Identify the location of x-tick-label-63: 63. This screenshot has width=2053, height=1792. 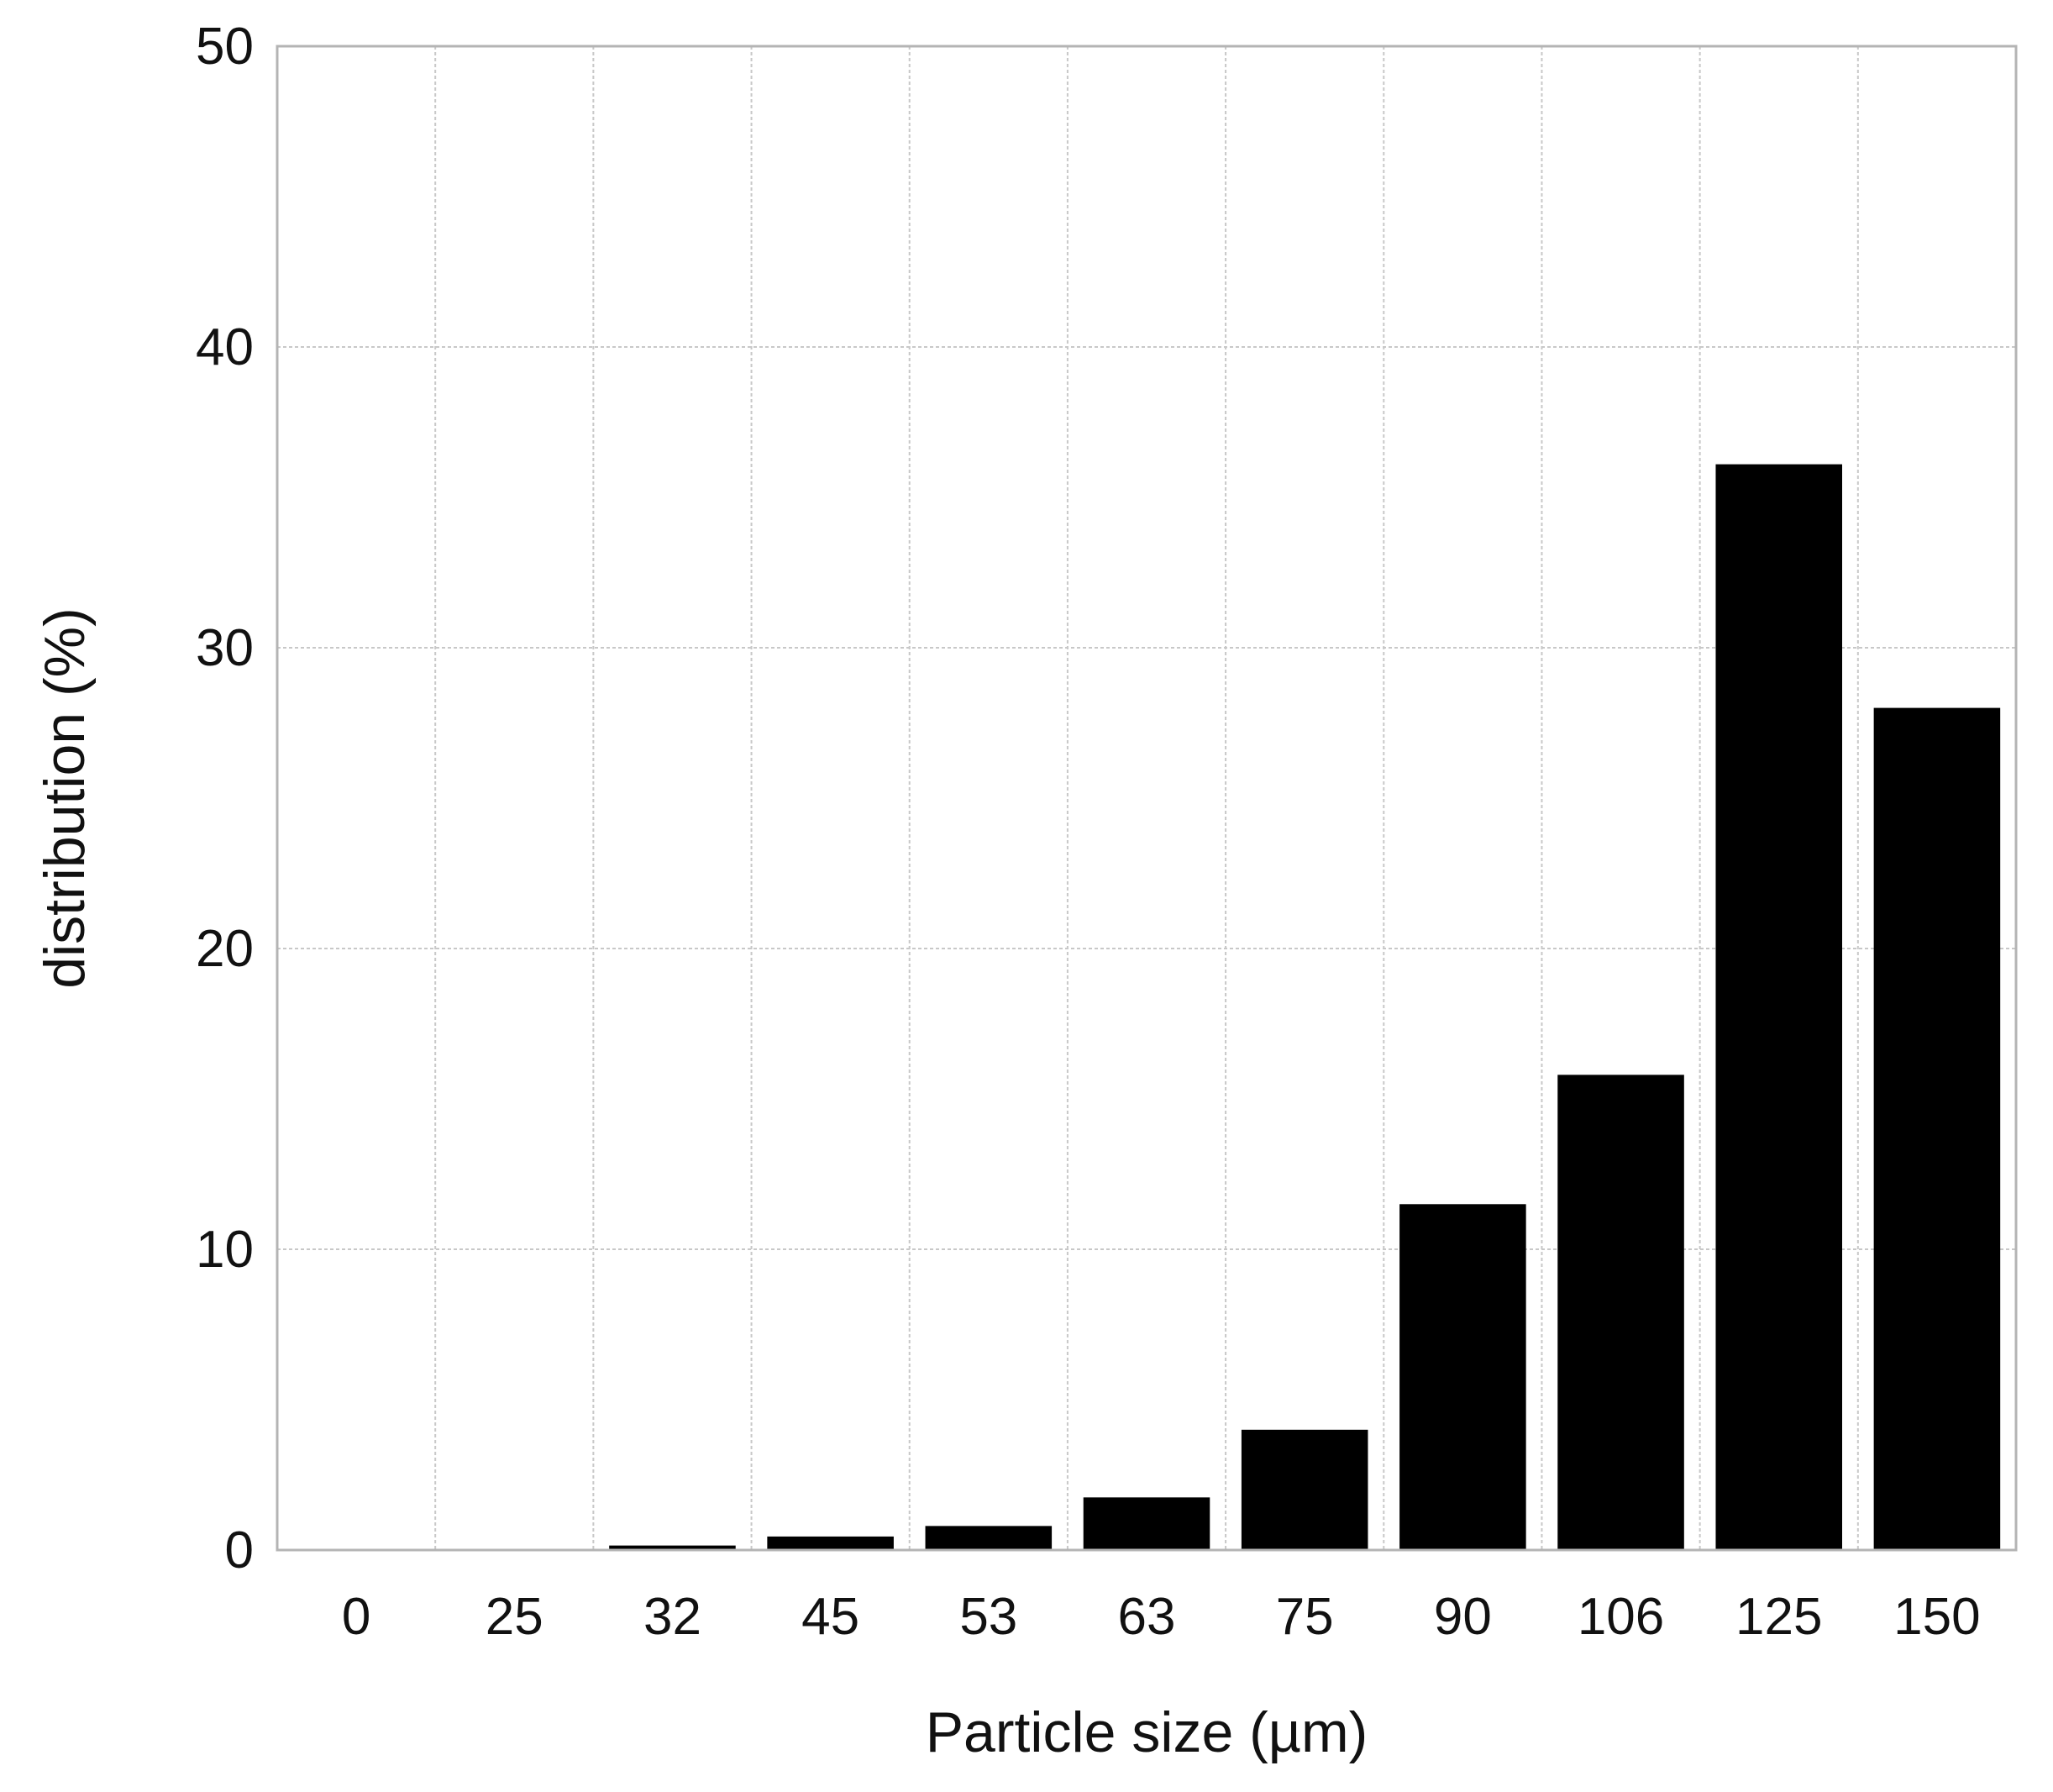
(1147, 1617).